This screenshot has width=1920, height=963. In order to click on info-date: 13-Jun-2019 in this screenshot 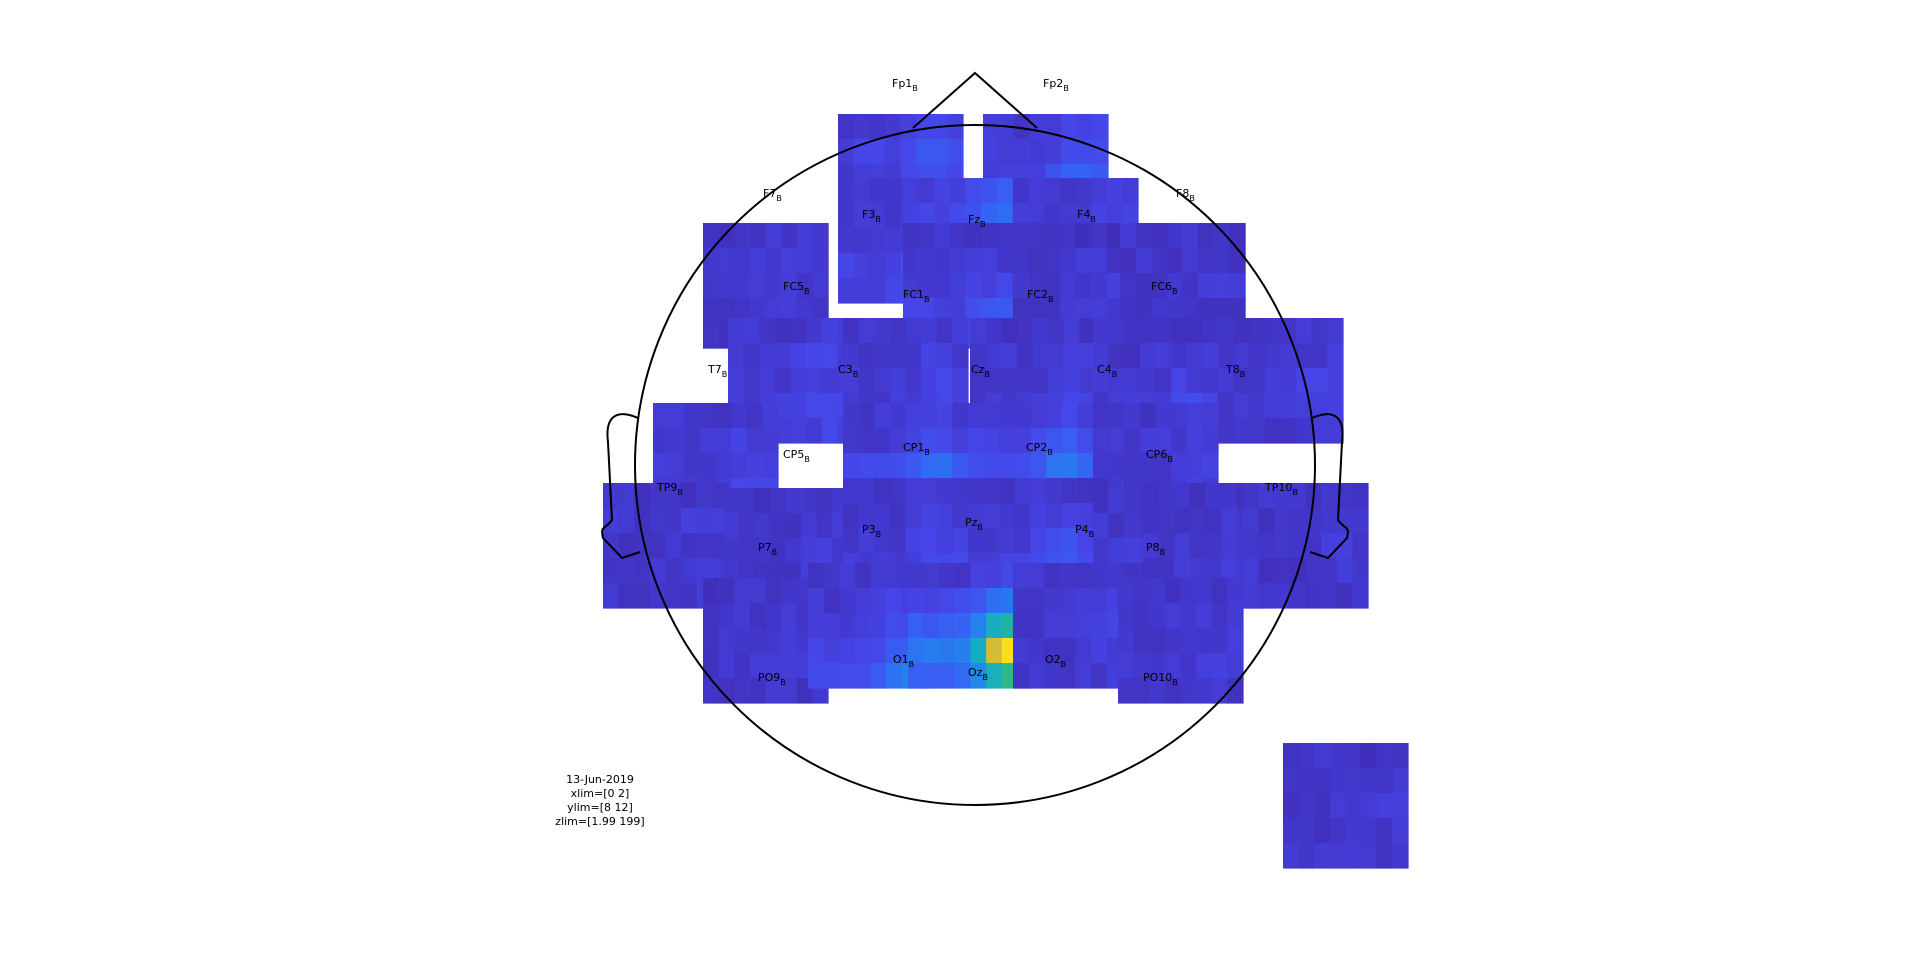, I will do `click(600, 779)`.